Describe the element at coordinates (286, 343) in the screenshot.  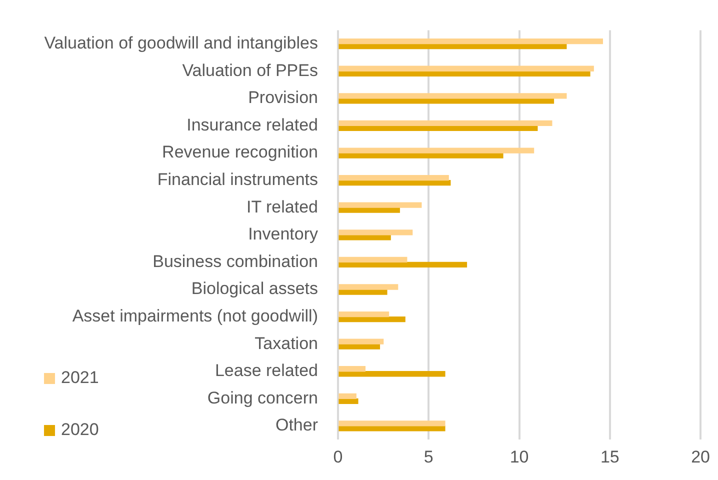
I see `y-tick-label: Taxation` at that location.